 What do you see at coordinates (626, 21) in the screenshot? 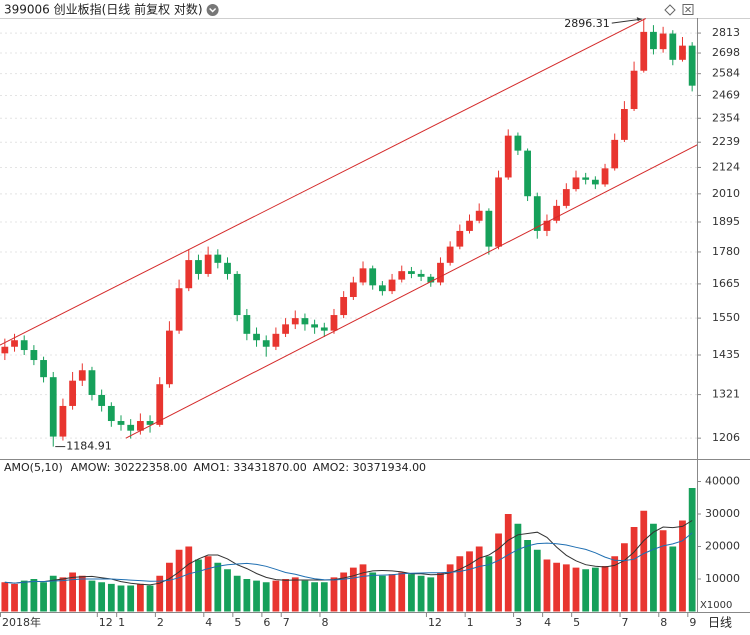
I see `annotation-arrow` at bounding box center [626, 21].